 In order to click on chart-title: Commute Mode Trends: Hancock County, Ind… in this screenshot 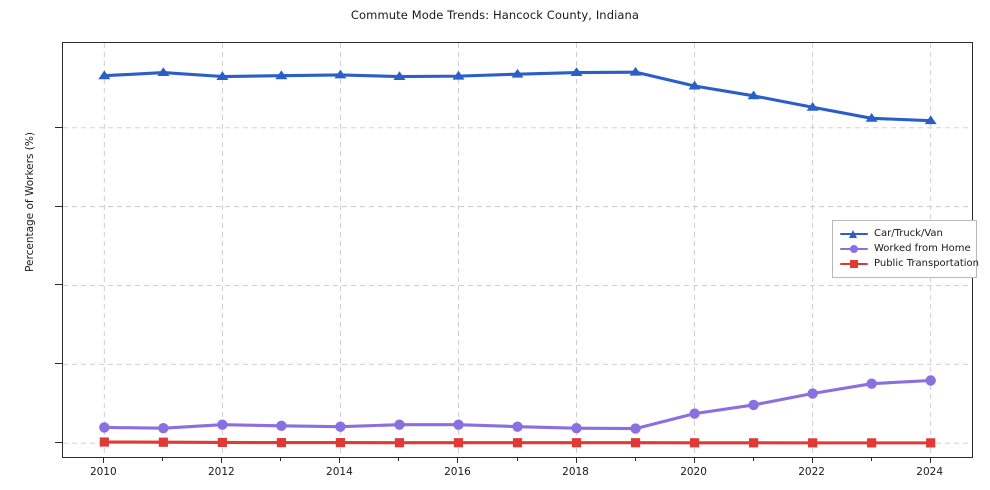, I will do `click(495, 15)`.